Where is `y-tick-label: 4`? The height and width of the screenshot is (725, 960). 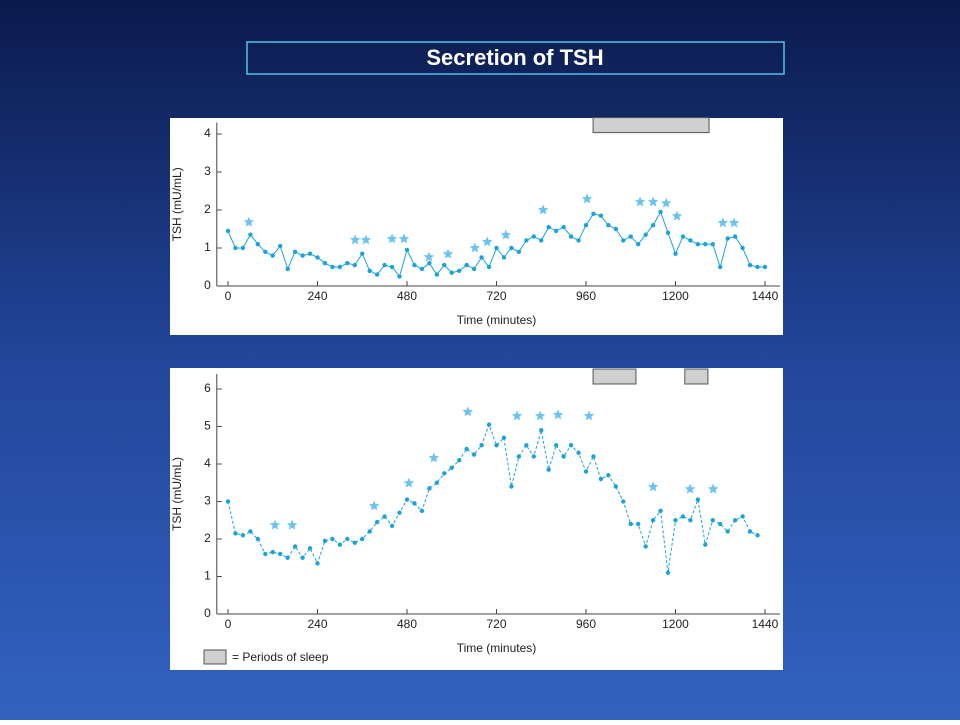
y-tick-label: 4 is located at coordinates (207, 463).